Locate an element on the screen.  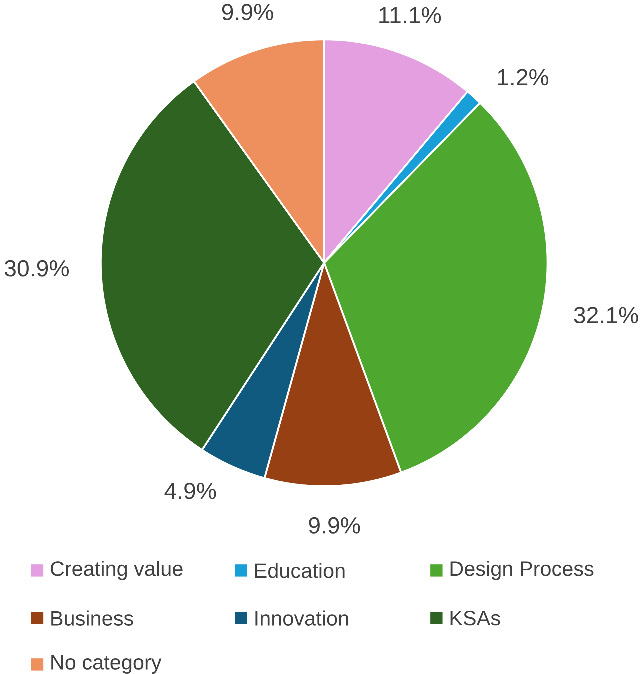
legend-label: Design Process is located at coordinates (522, 570).